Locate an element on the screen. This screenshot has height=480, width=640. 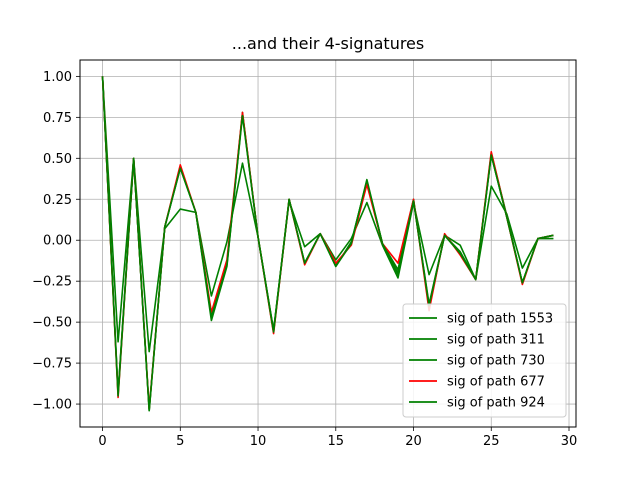
x-tick-label: 15 is located at coordinates (336, 441).